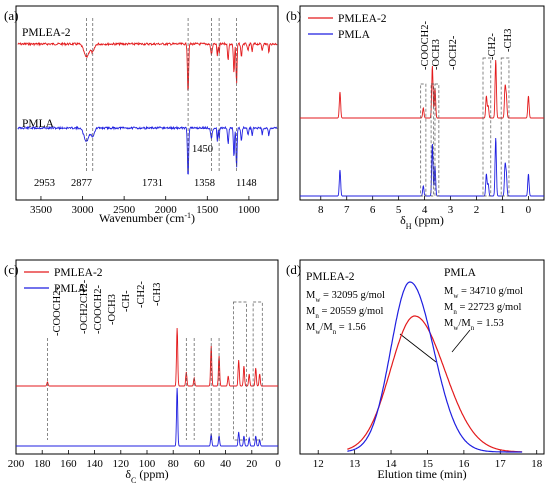 Image resolution: width=550 pixels, height=502 pixels. I want to click on panel-d-ticklabel-5: 17, so click(501, 464).